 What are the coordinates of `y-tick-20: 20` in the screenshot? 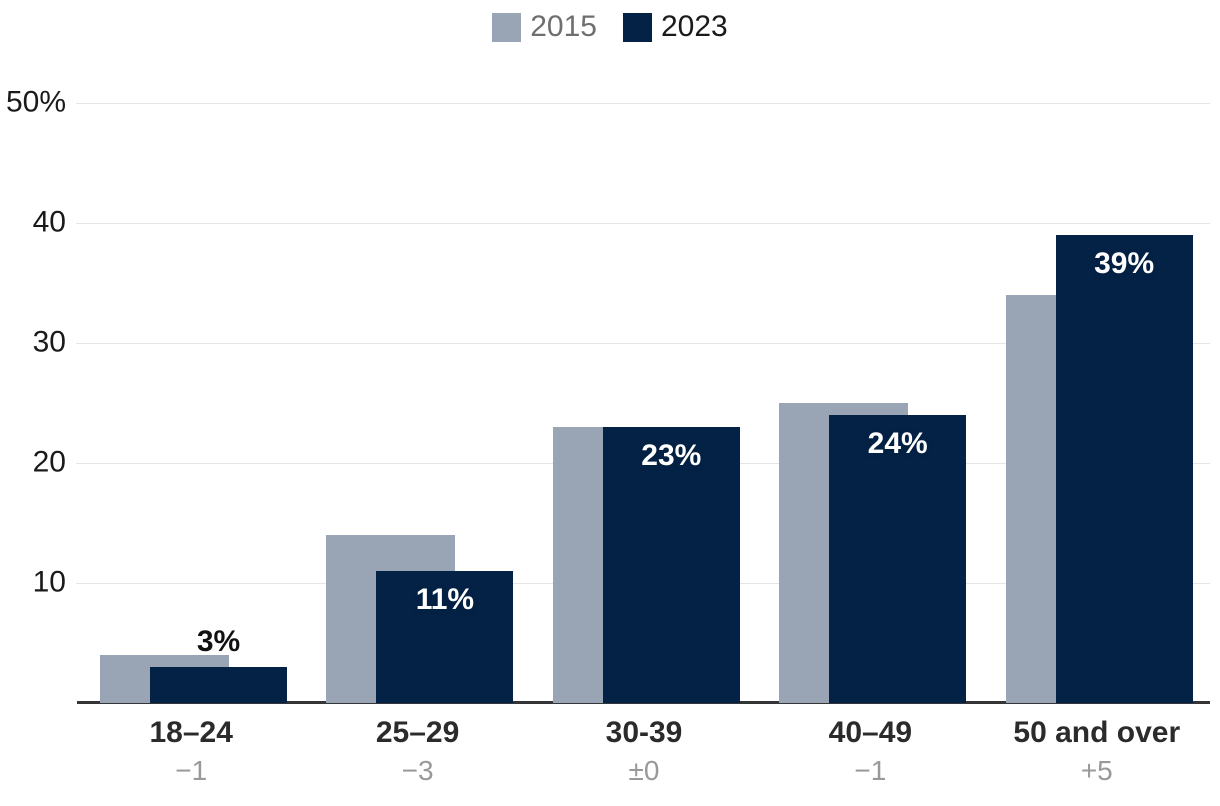 It's located at (49, 462).